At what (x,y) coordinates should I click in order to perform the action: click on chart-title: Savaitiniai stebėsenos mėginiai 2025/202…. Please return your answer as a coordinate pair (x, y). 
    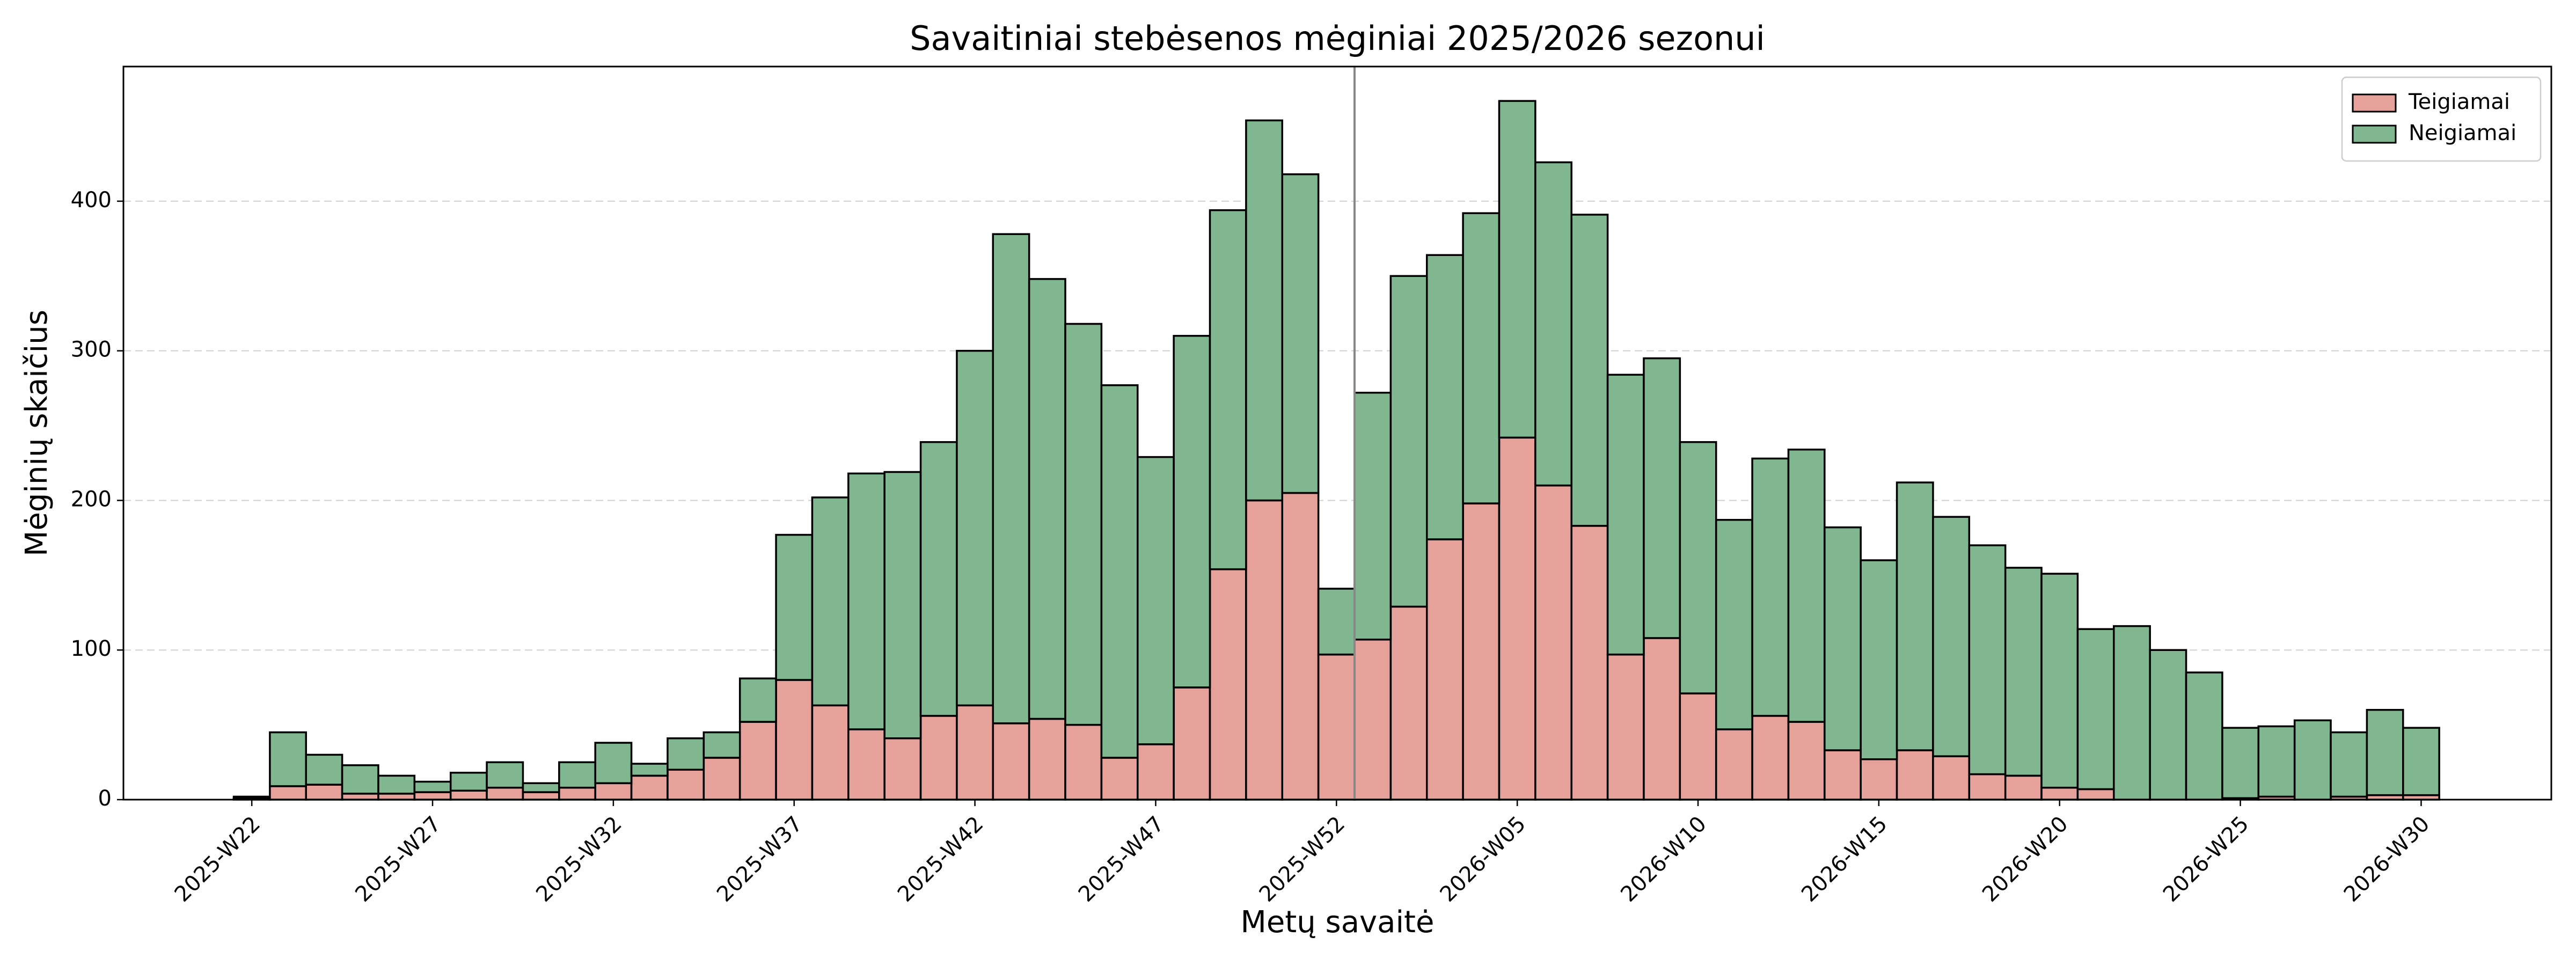
    Looking at the image, I should click on (1337, 38).